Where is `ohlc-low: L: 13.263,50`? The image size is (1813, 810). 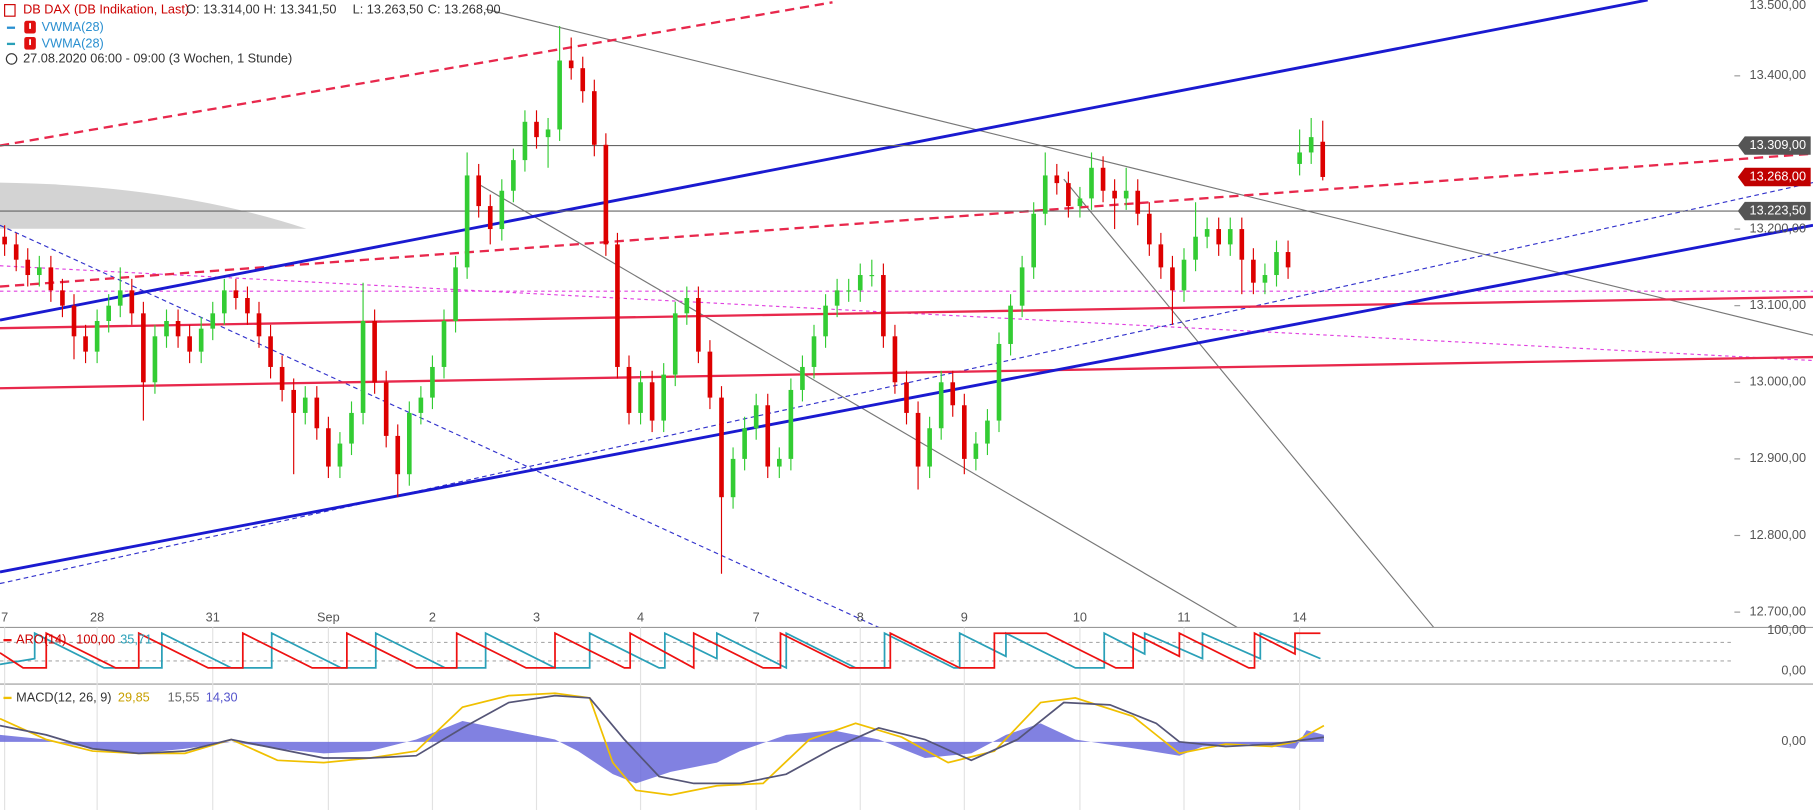
ohlc-low: L: 13.263,50 is located at coordinates (388, 9).